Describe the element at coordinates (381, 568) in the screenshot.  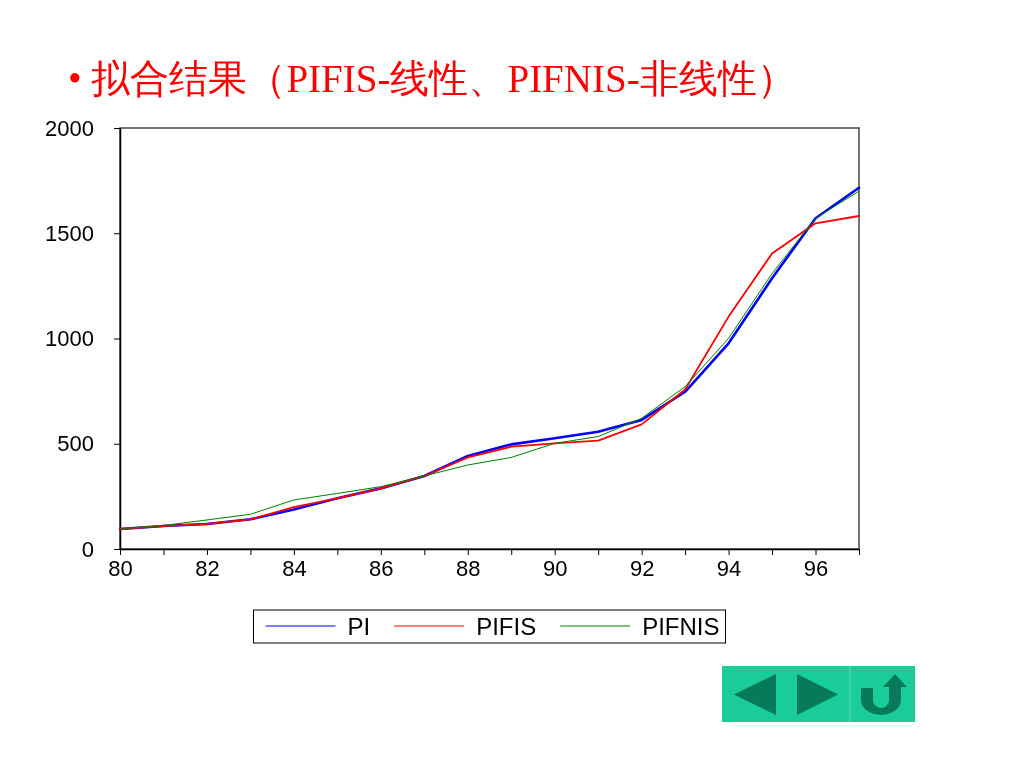
I see `x-tick-label: 86` at that location.